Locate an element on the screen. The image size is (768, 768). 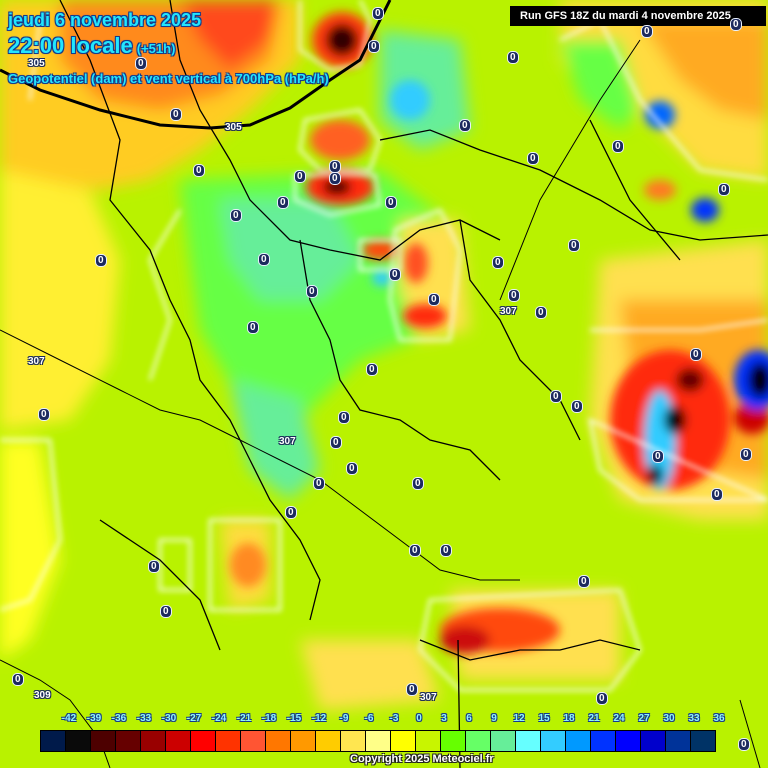
colorbar-tick-label: -39 is located at coordinates (94, 718).